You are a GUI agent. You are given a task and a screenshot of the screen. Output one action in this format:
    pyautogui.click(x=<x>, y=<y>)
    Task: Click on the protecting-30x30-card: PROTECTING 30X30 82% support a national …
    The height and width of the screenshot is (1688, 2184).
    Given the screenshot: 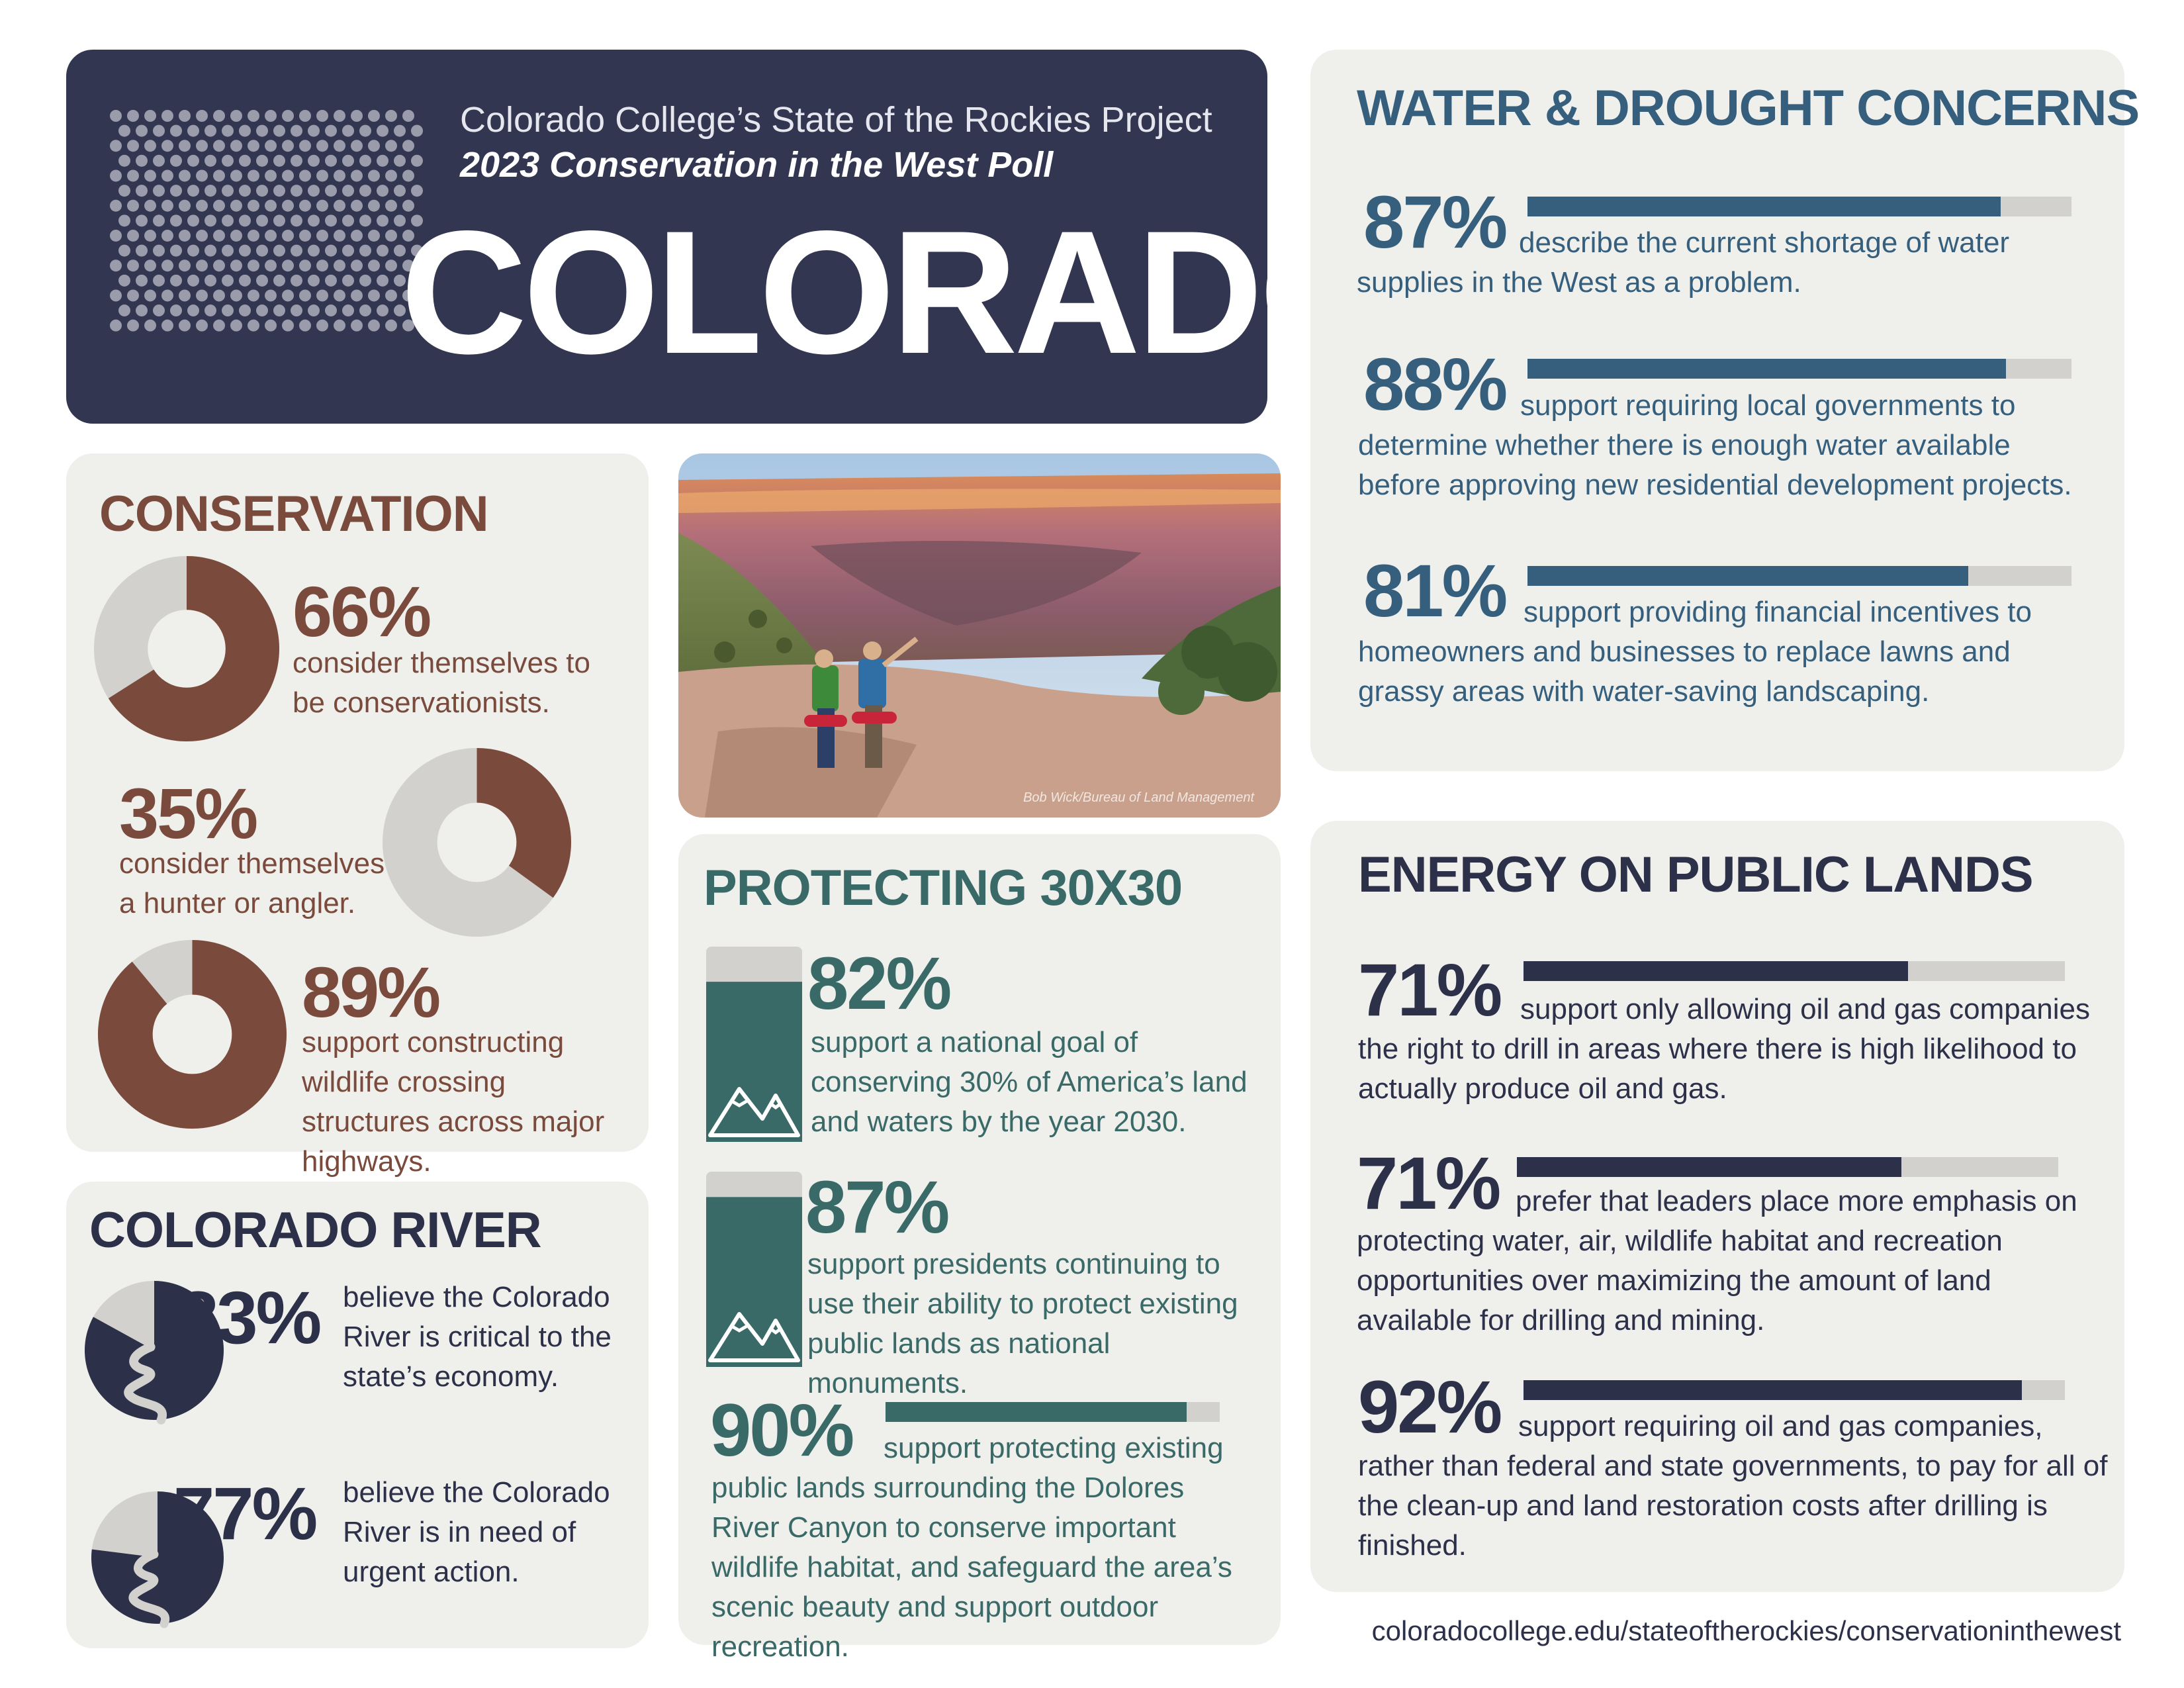 What is the action you would take?
    pyautogui.click(x=980, y=1248)
    